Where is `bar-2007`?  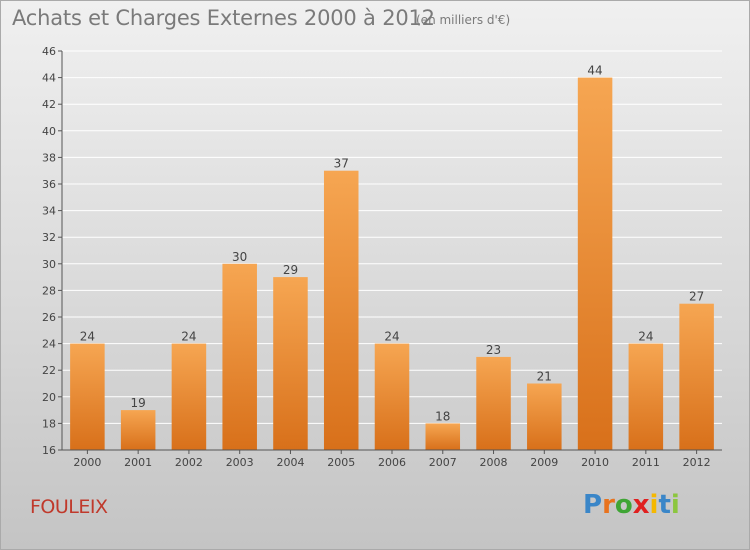
bar-2007 is located at coordinates (443, 436).